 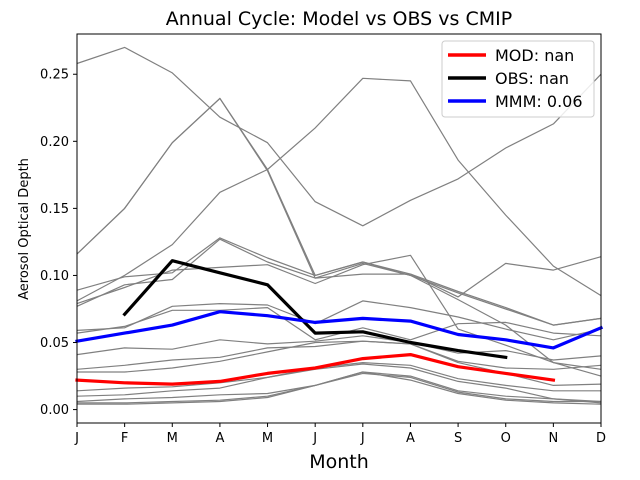 I want to click on y-tick-label: 0.05, so click(x=54, y=343).